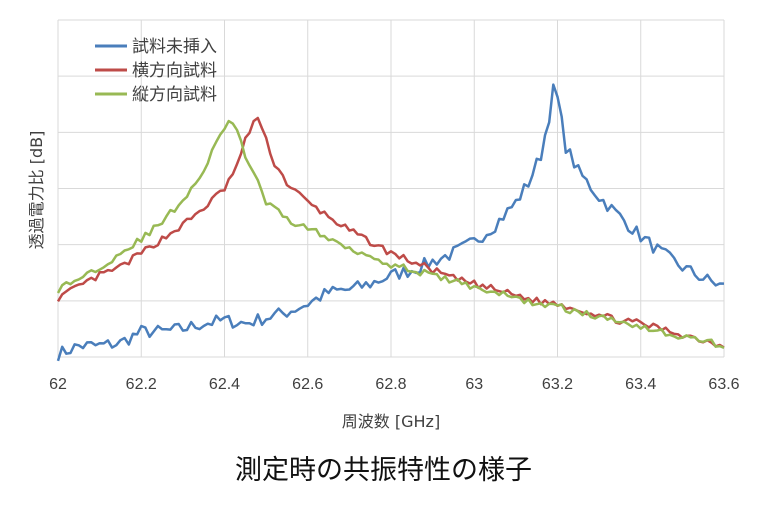 This screenshot has width=767, height=510. What do you see at coordinates (383, 470) in the screenshot?
I see `figure-caption: 測定時の共振特性の様子` at bounding box center [383, 470].